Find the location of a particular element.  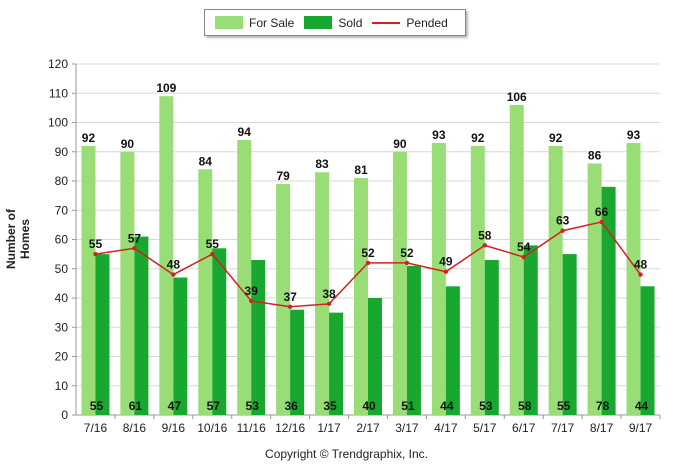

data-label-sold: 57 is located at coordinates (214, 406).